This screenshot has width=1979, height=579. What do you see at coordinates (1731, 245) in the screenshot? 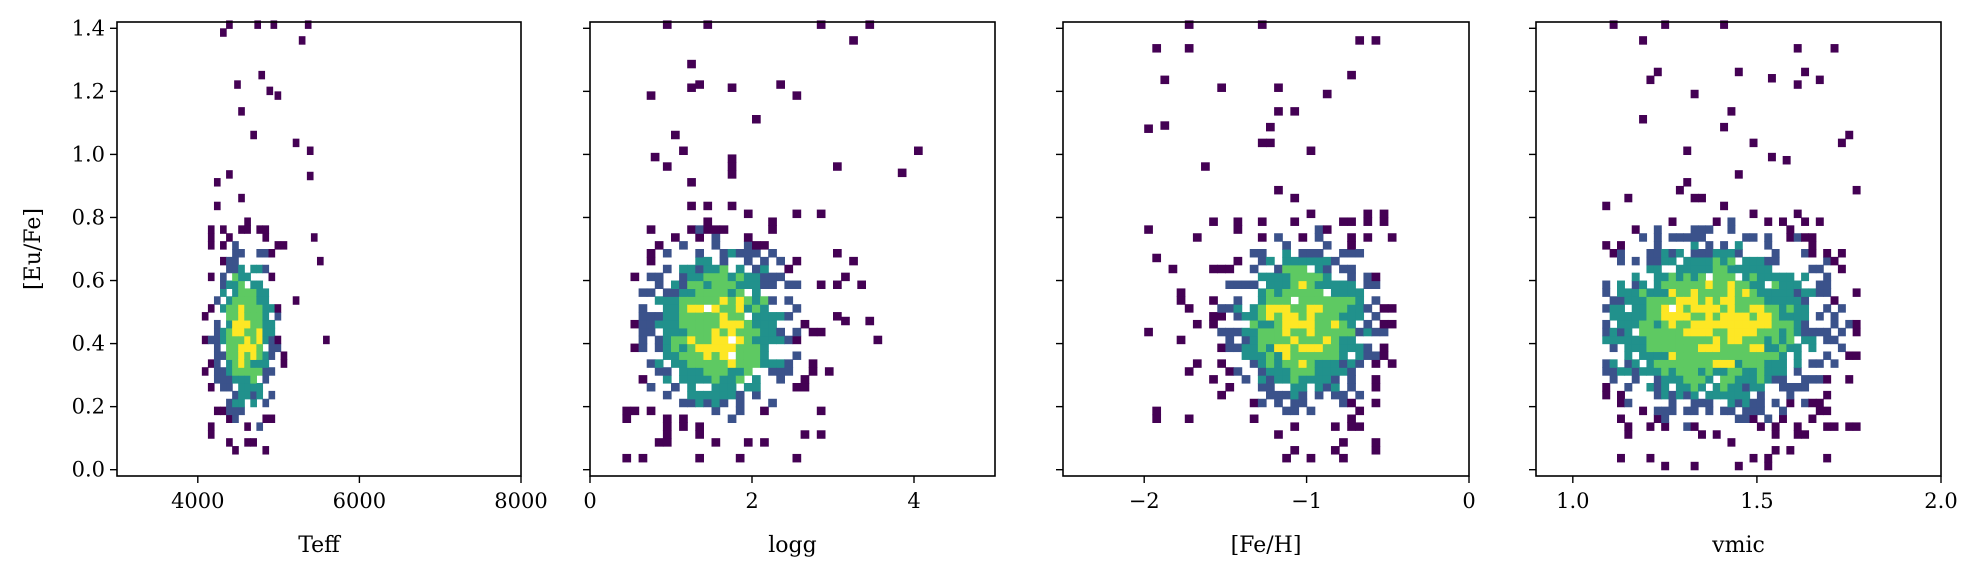
I see `heatmap-cells` at bounding box center [1731, 245].